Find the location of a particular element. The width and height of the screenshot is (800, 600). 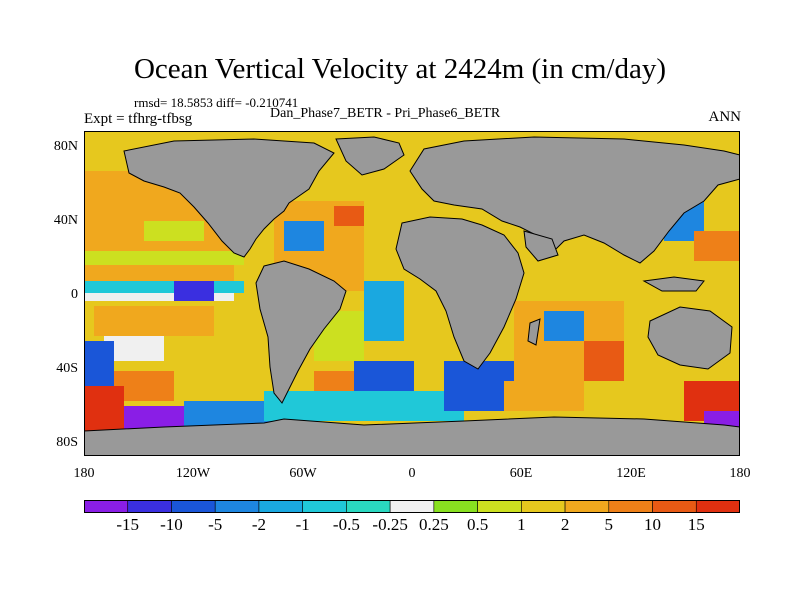

africa is located at coordinates (460, 293).